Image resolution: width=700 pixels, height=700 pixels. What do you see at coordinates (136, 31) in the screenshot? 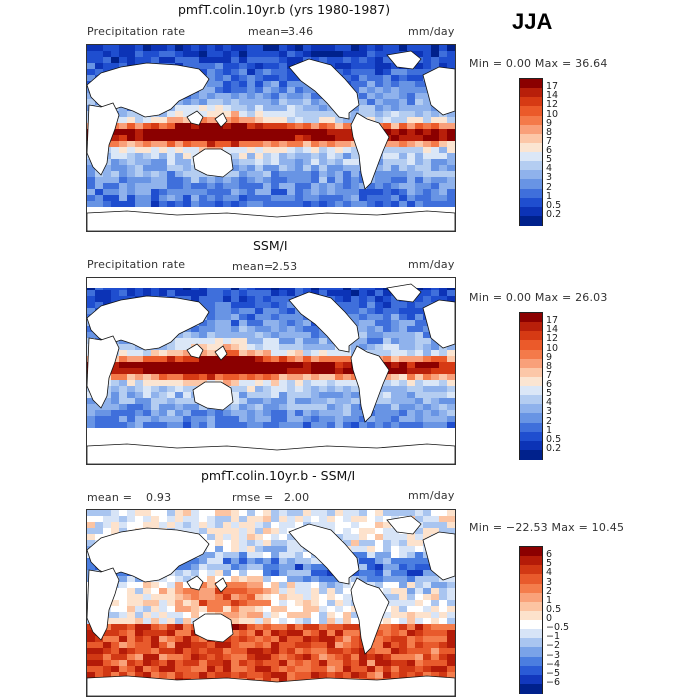
I see `panel1-variable-label: Precipitation rate` at bounding box center [136, 31].